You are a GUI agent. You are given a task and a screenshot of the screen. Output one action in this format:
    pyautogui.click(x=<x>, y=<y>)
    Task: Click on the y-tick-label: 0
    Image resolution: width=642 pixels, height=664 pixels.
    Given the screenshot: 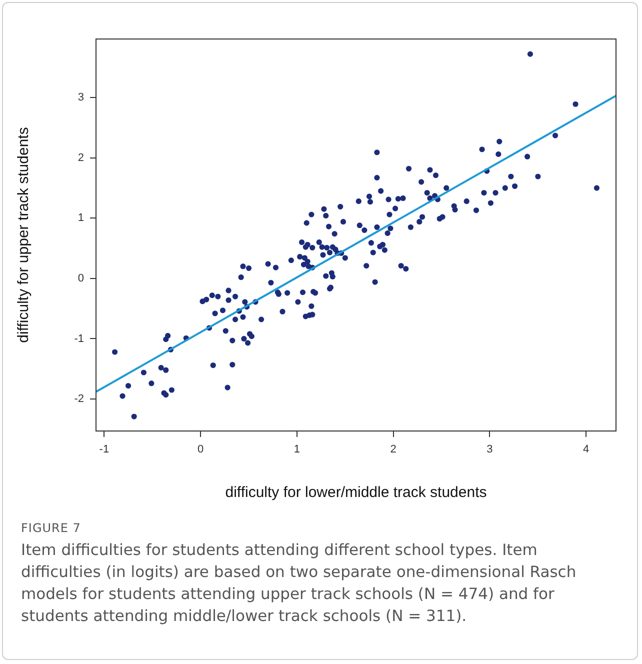 What is the action you would take?
    pyautogui.click(x=81, y=278)
    